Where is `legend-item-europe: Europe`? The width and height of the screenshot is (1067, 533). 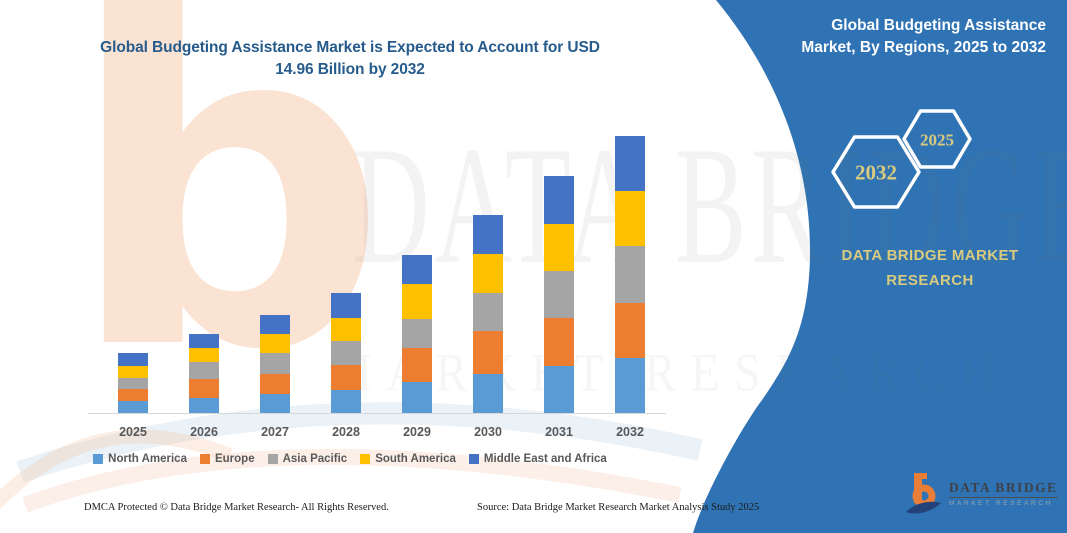
legend-item-europe: Europe is located at coordinates (227, 459).